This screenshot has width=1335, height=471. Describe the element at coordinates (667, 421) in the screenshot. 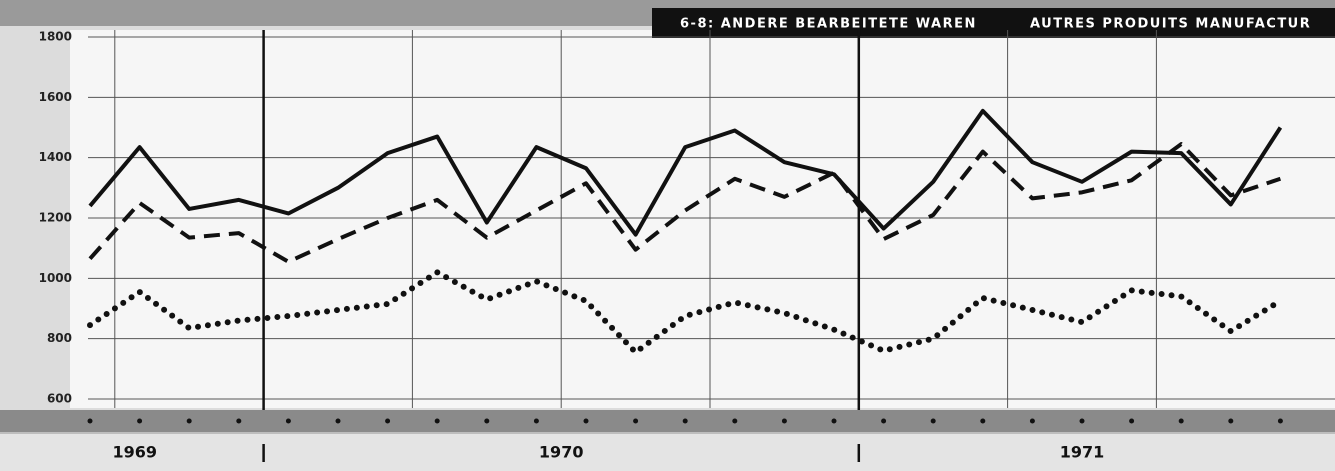

I see `month-strip` at that location.